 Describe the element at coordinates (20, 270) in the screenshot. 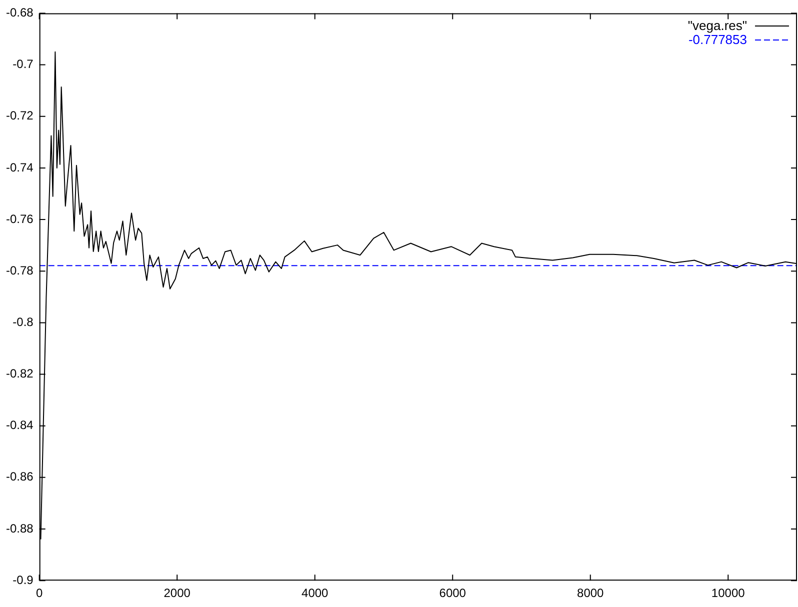

I see `y-tick-label: -0.78` at that location.